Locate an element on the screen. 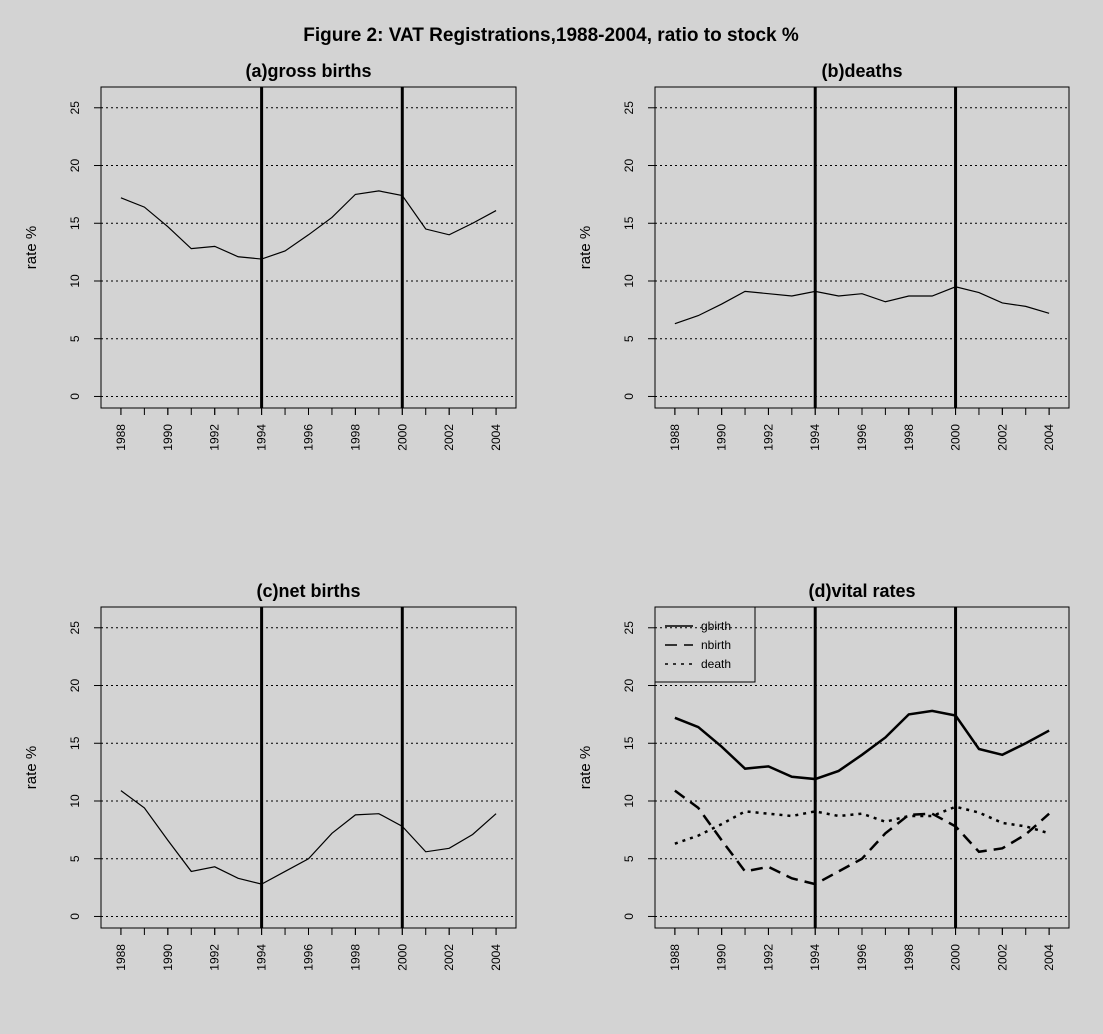  legend-label: gbirth is located at coordinates (716, 626).